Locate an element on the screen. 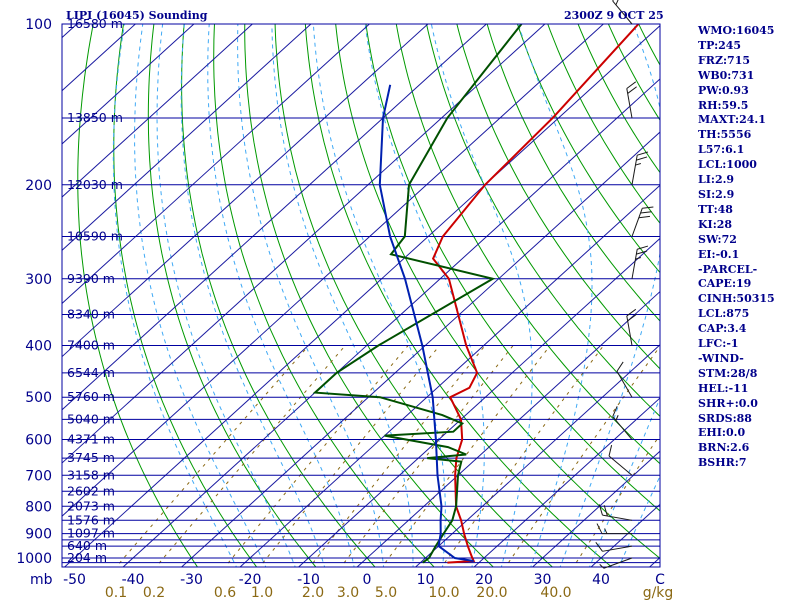 This screenshot has height=600, width=800. temperature-tick-label: C is located at coordinates (660, 580).